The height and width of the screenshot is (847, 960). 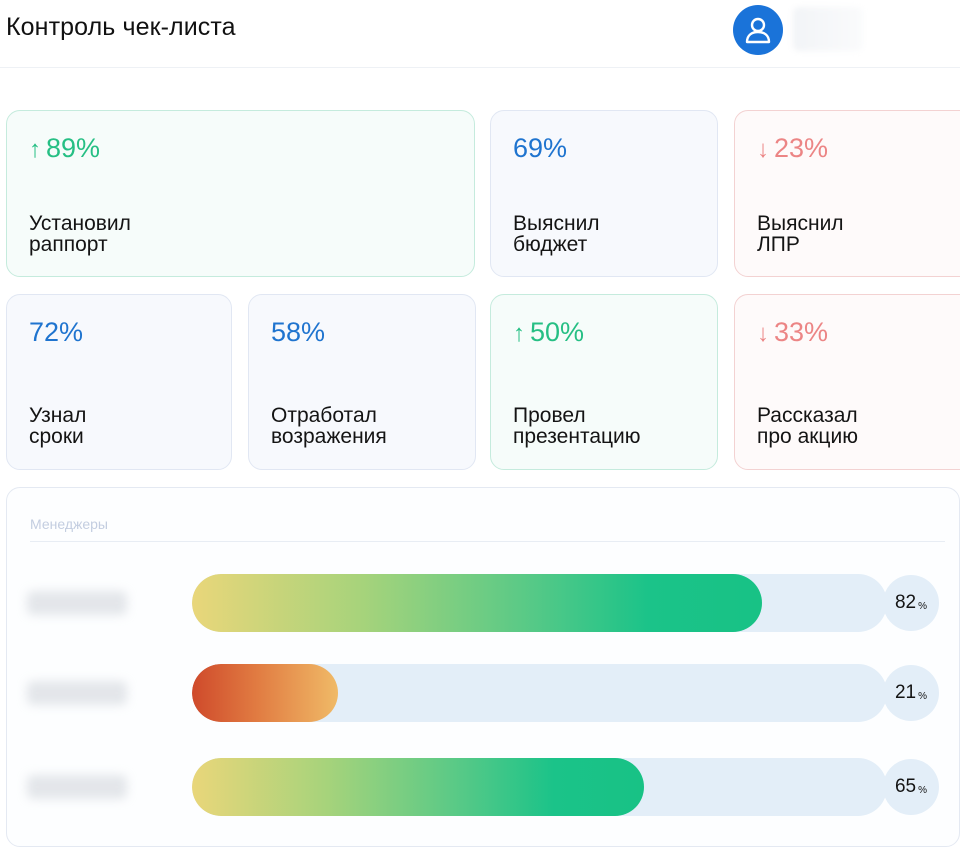 I want to click on metric-card-rapport: ↑ 89% Установил раппорт, so click(x=240, y=193).